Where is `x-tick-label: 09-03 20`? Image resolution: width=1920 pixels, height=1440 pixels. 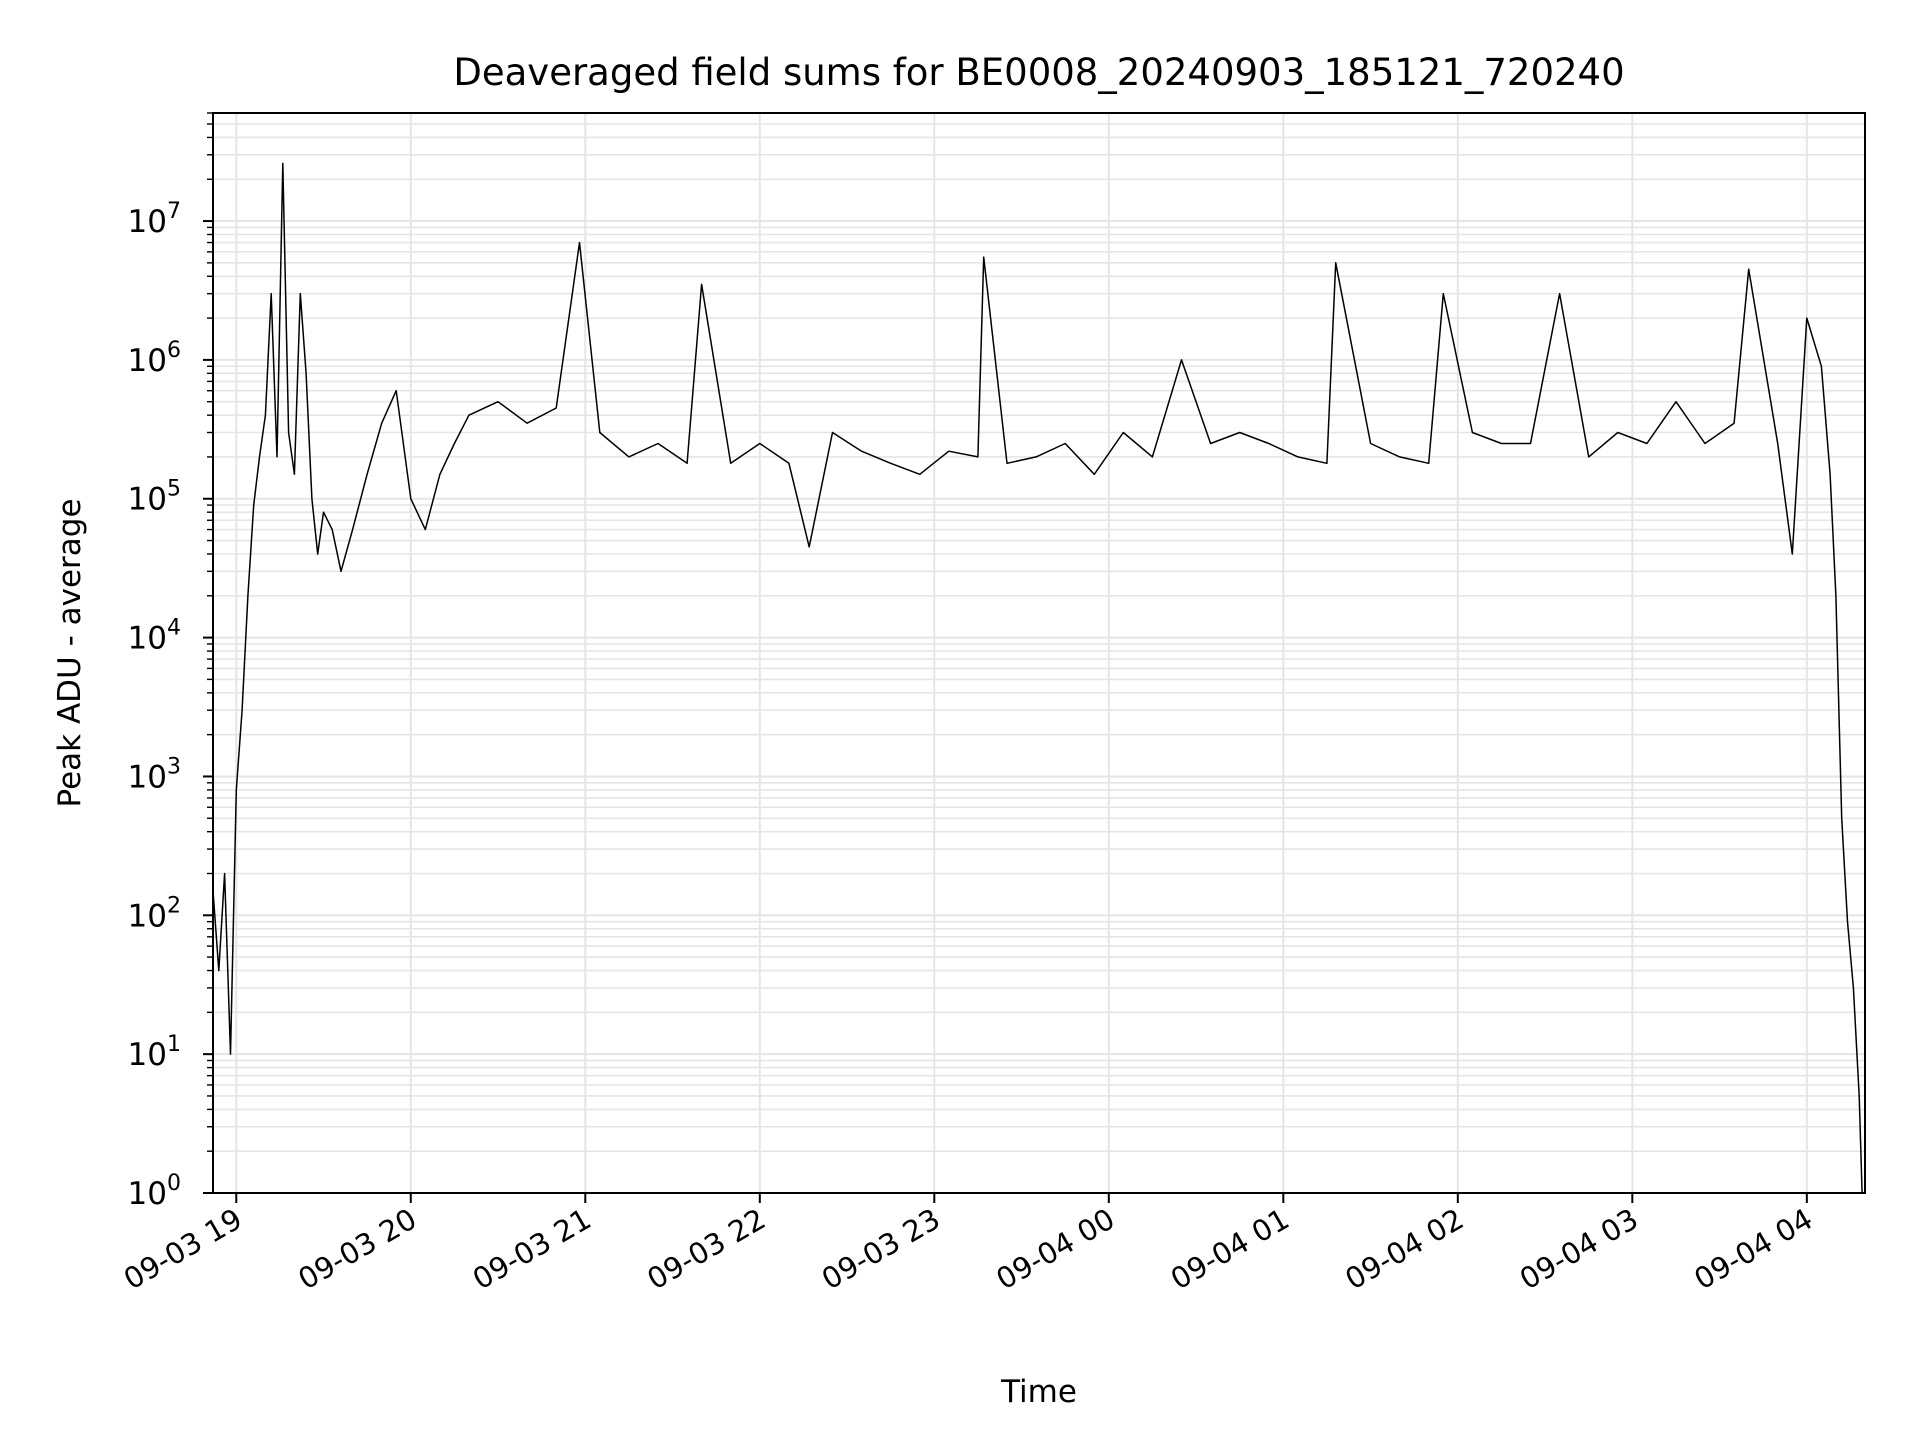 x-tick-label: 09-03 20 is located at coordinates (357, 1249).